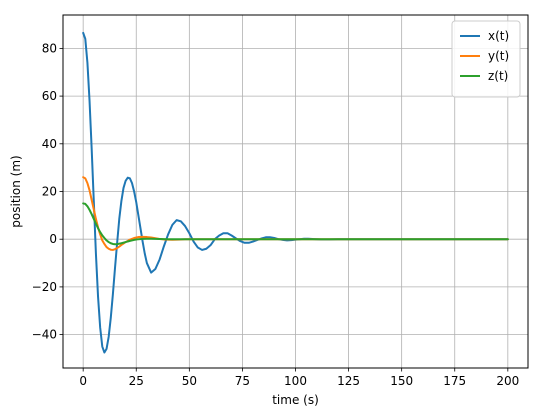  Describe the element at coordinates (44, 287) in the screenshot. I see `y-tick-label: −20` at that location.